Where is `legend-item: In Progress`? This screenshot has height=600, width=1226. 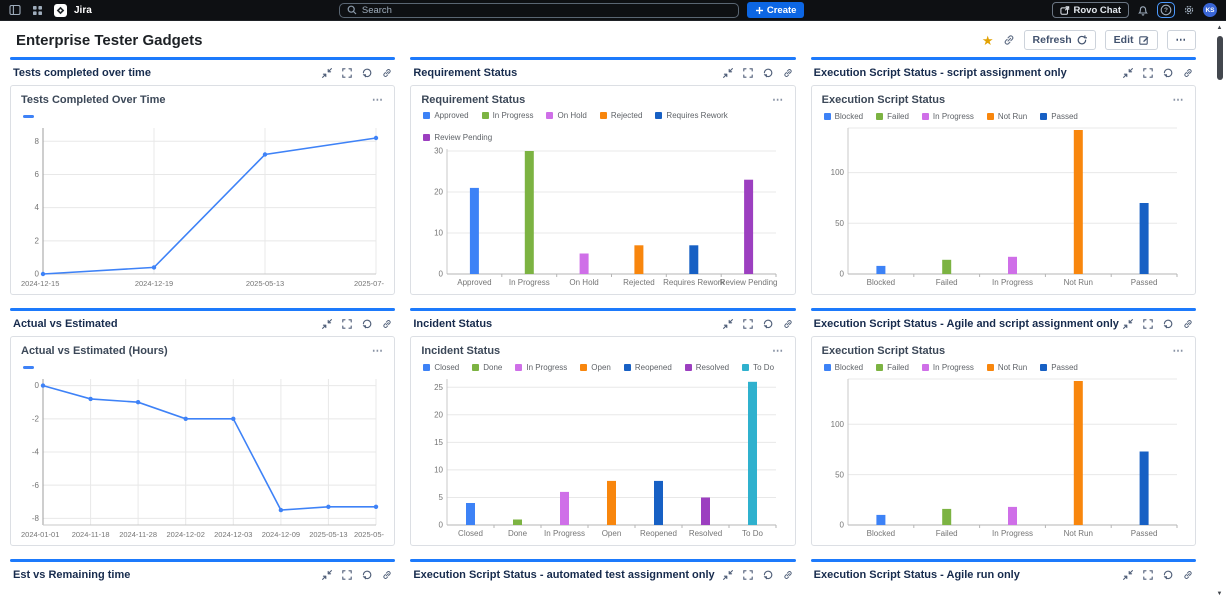 legend-item: In Progress is located at coordinates (541, 367).